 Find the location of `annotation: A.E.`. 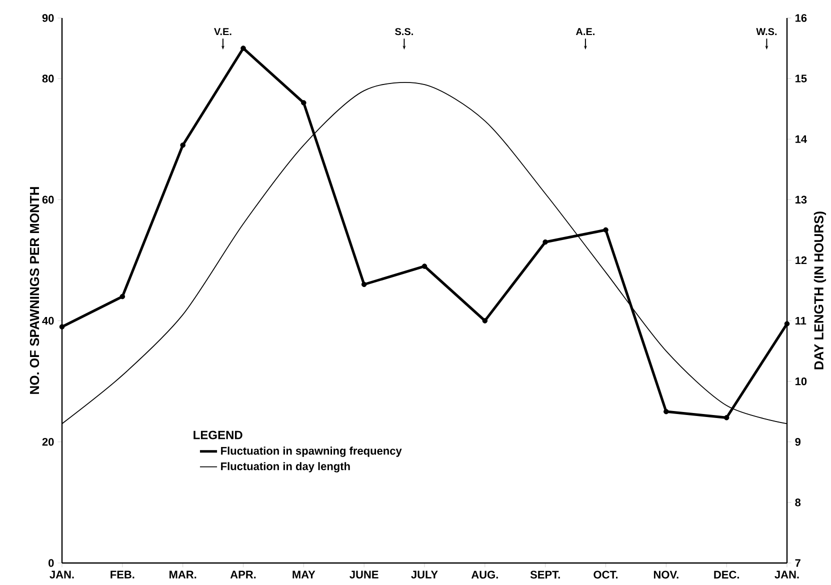

annotation: A.E. is located at coordinates (585, 32).